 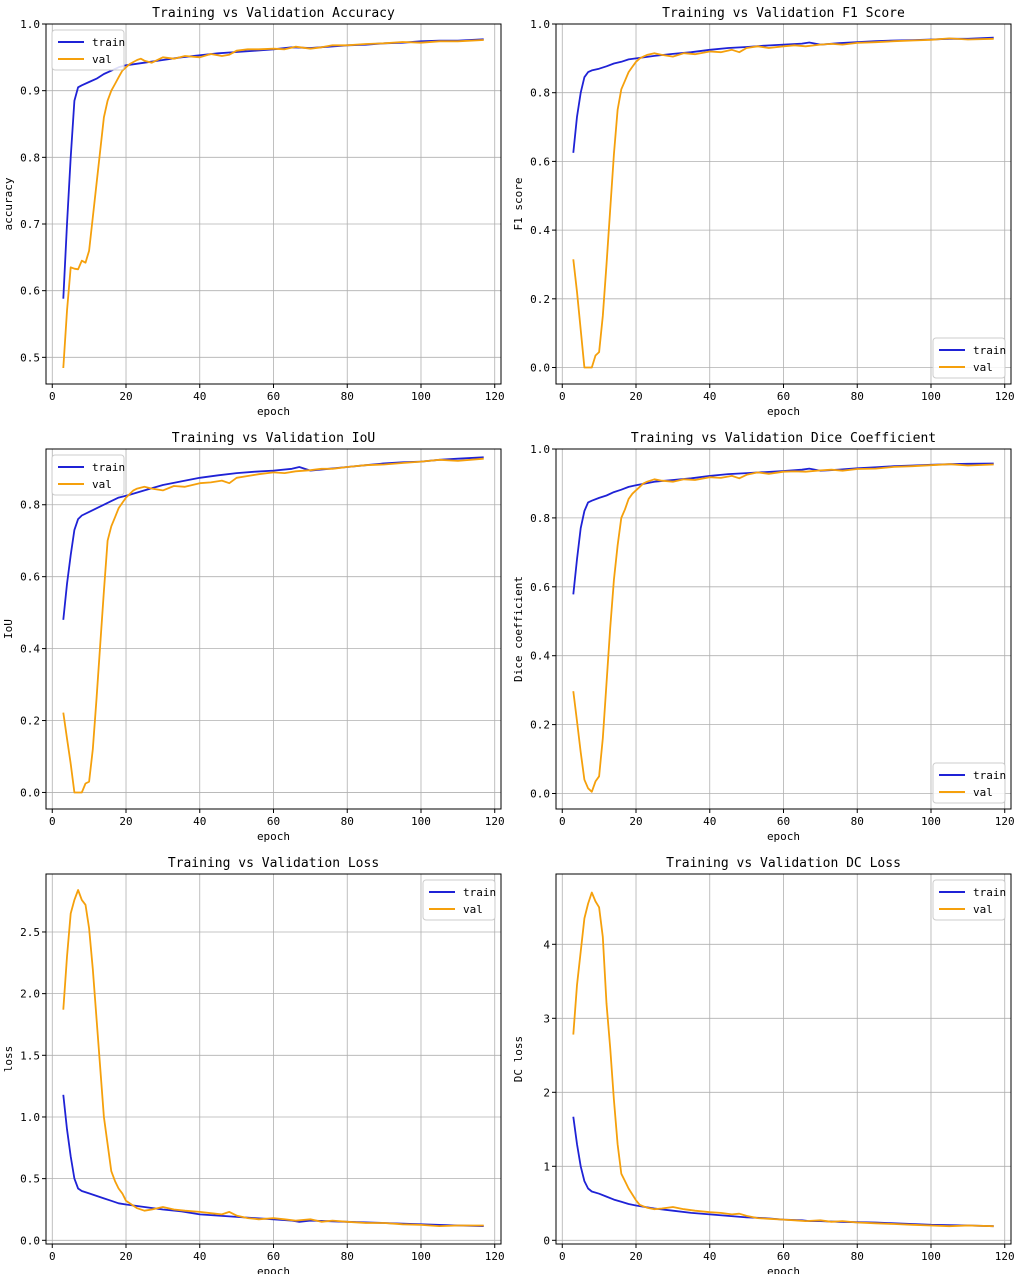 I want to click on y-tick-label: 2.0, so click(x=30, y=994).